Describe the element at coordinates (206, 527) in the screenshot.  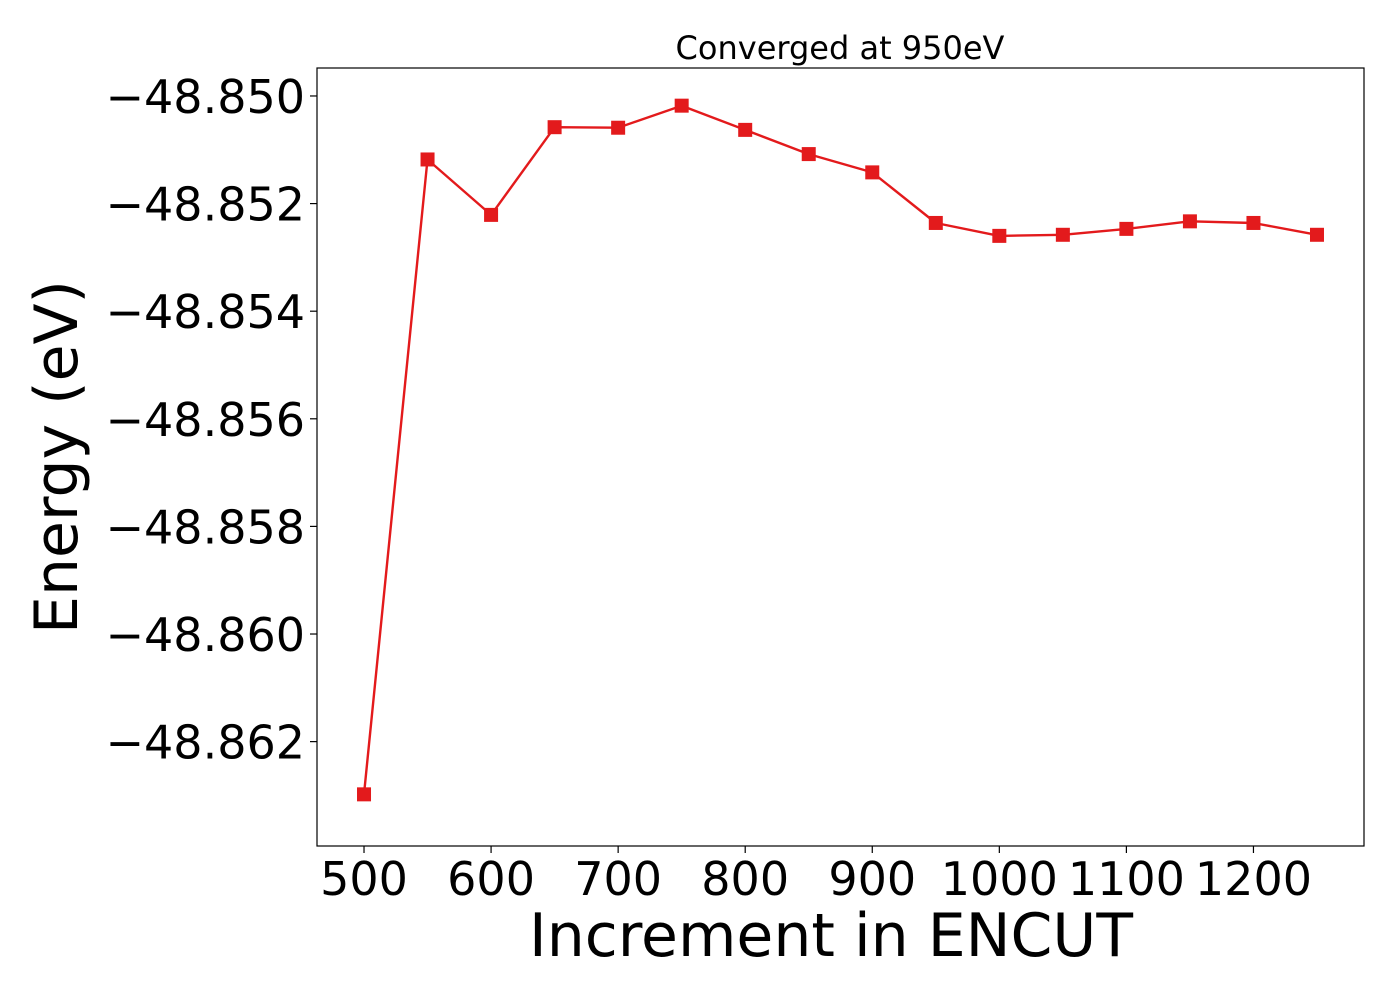
I see `y-tick-label: −48.858` at that location.